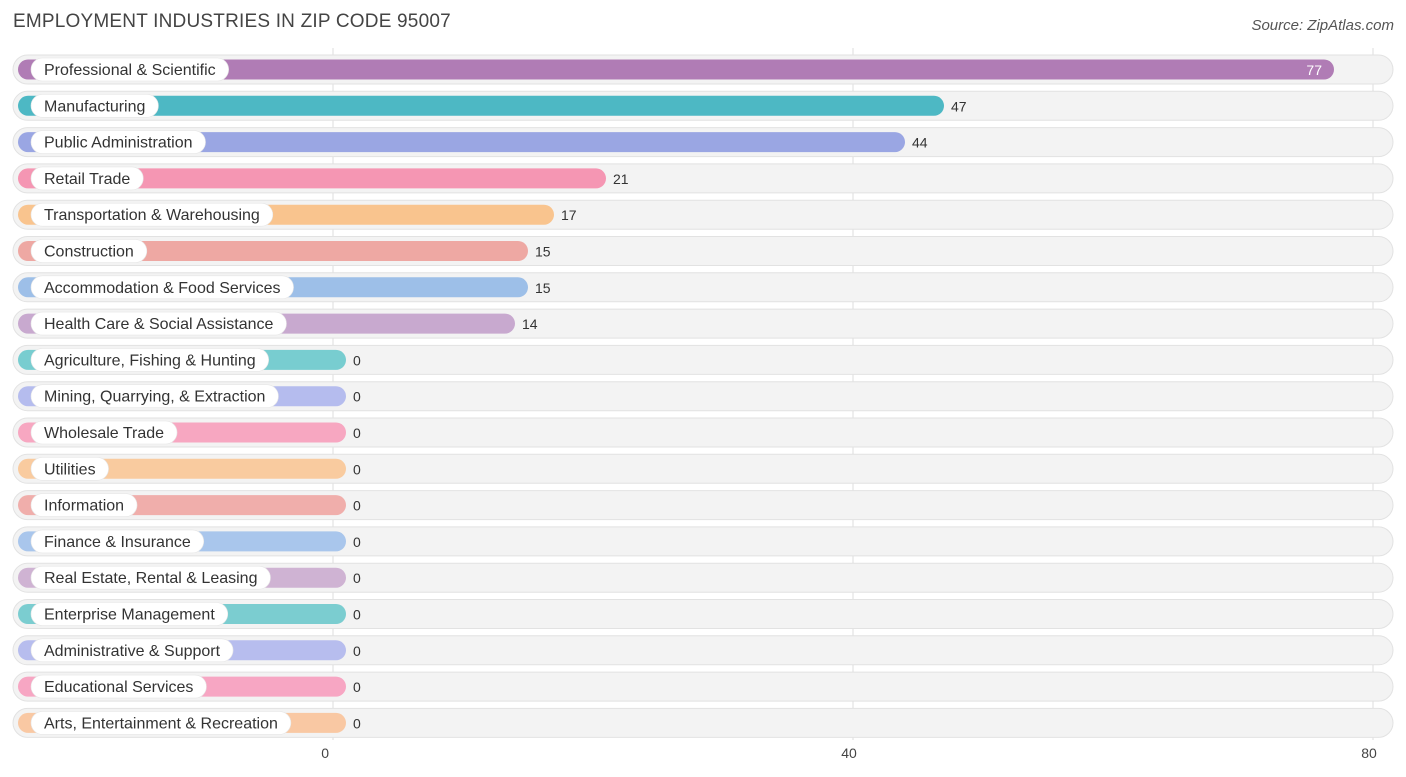  I want to click on bar-row: Public Administration 44, so click(703, 142).